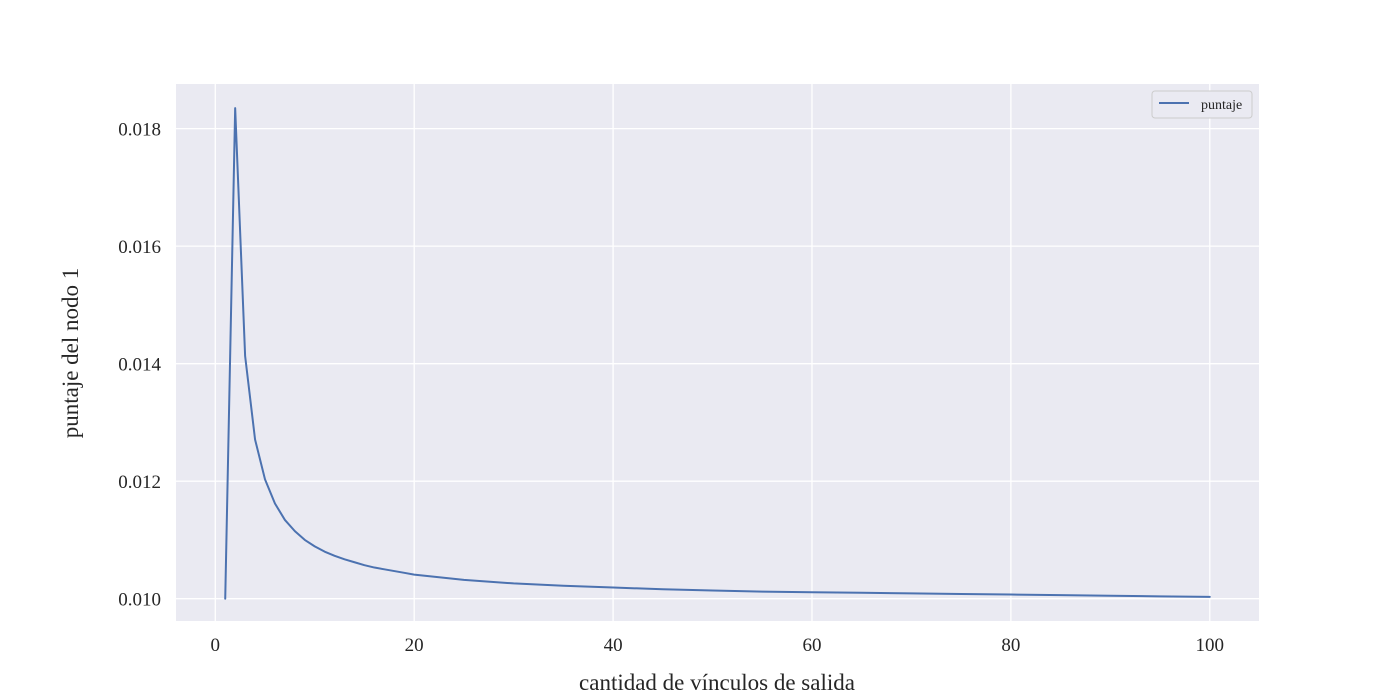  What do you see at coordinates (139, 130) in the screenshot?
I see `y-tick-label: 0.018` at bounding box center [139, 130].